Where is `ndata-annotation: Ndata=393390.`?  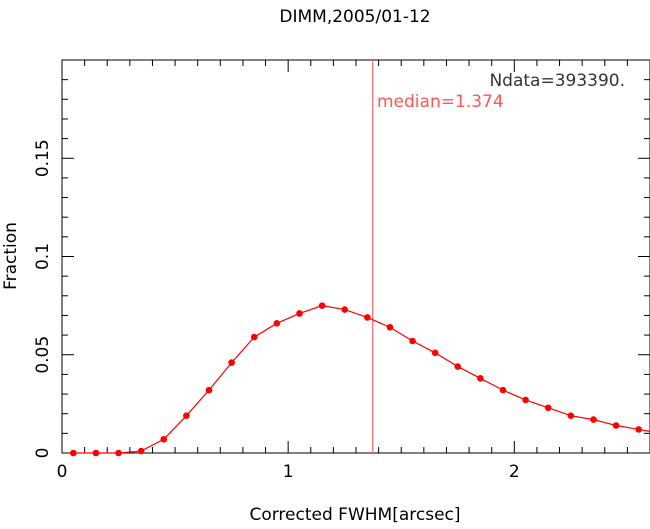 ndata-annotation: Ndata=393390. is located at coordinates (557, 81).